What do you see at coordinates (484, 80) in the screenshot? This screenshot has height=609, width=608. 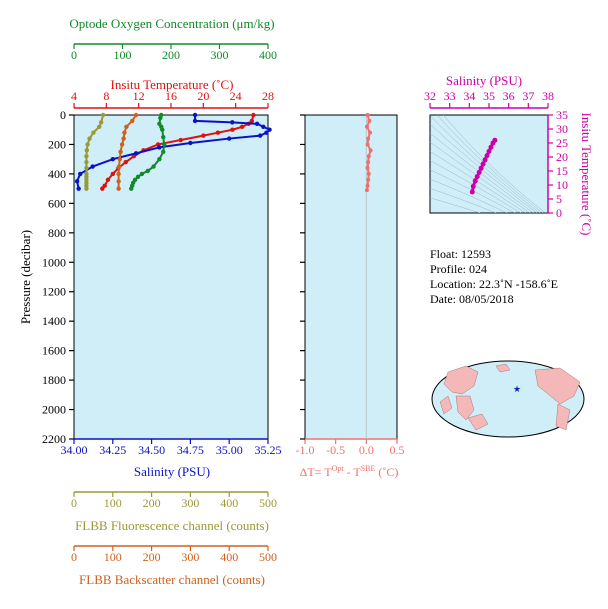 I see `ts-salinity-axis-title: Salinity (PSU)` at bounding box center [484, 80].